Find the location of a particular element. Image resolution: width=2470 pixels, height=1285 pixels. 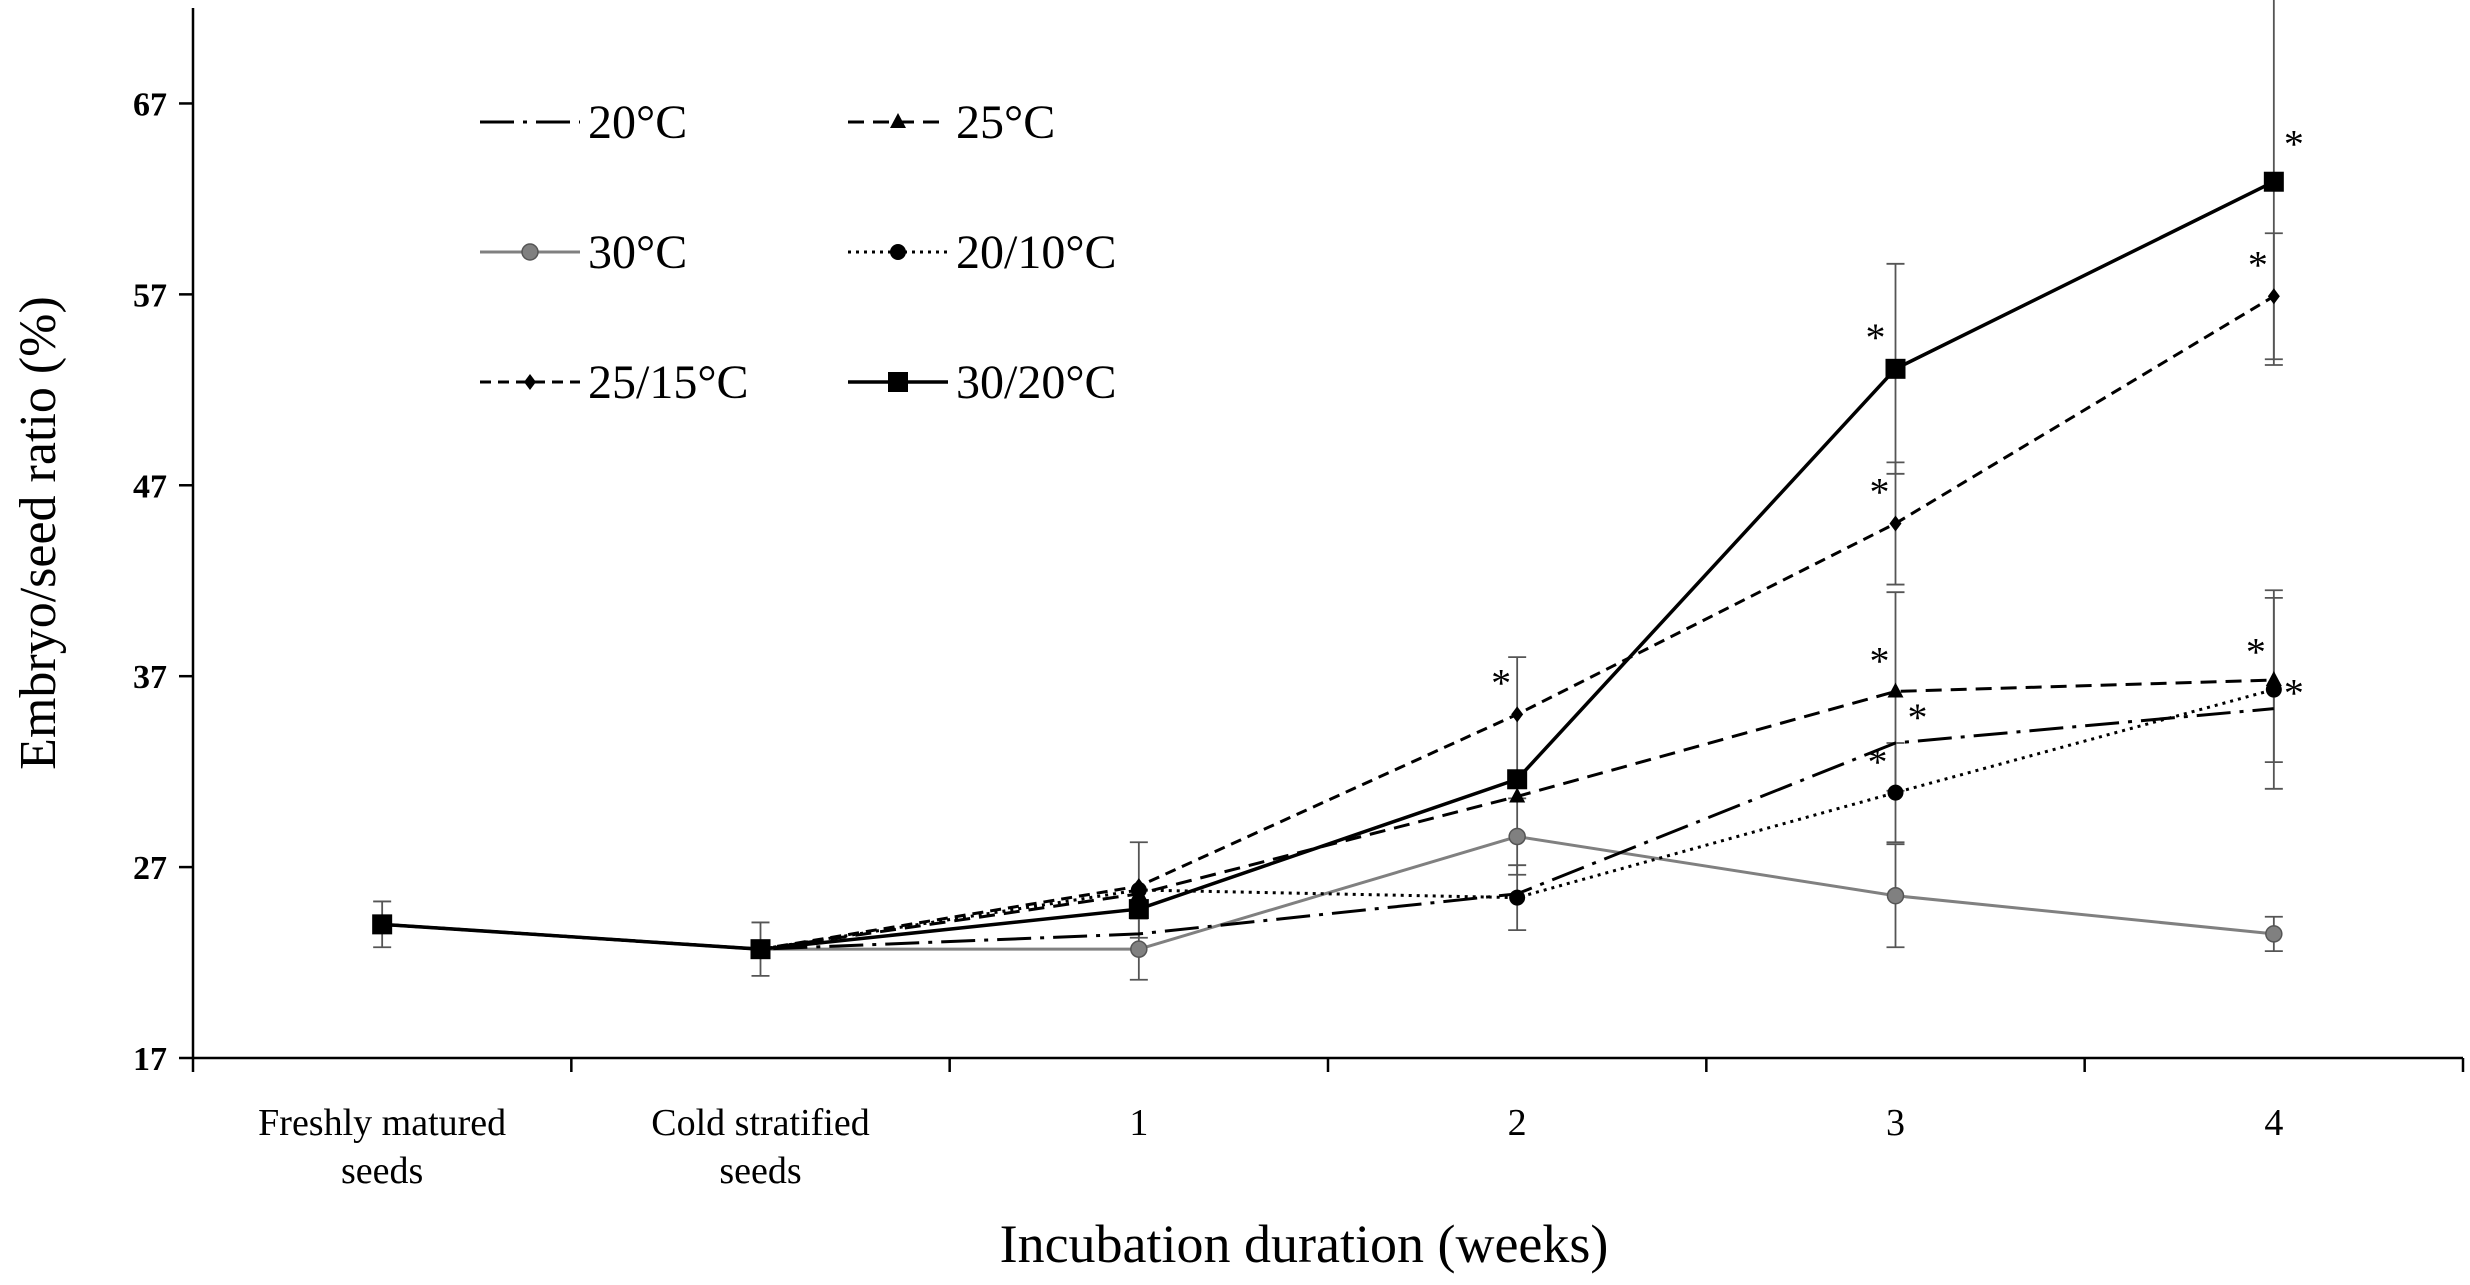

legend-label: 25/15°C is located at coordinates (668, 382).